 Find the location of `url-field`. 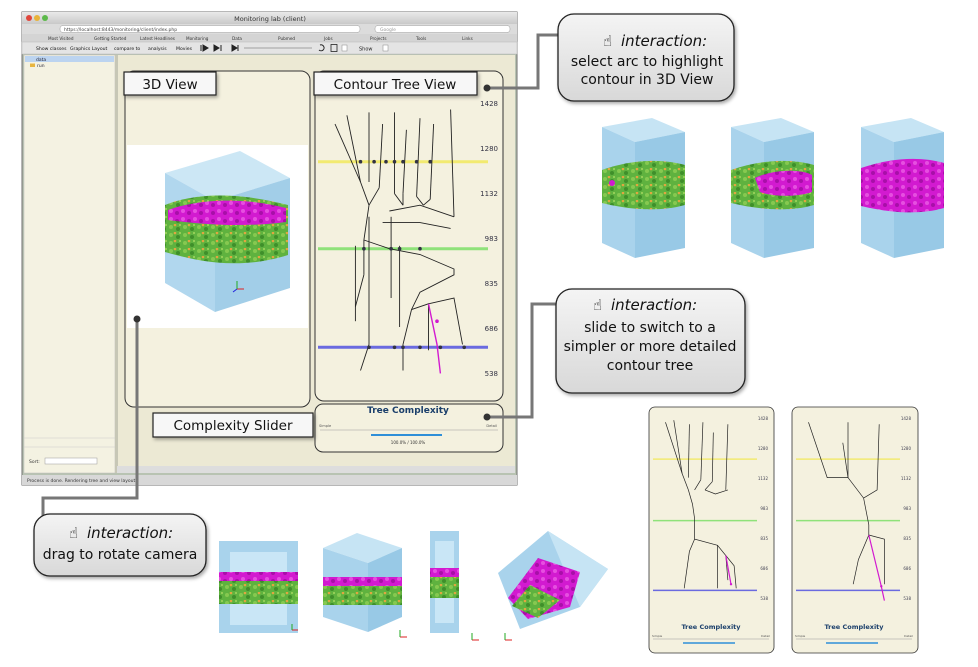

url-field is located at coordinates (210, 29).